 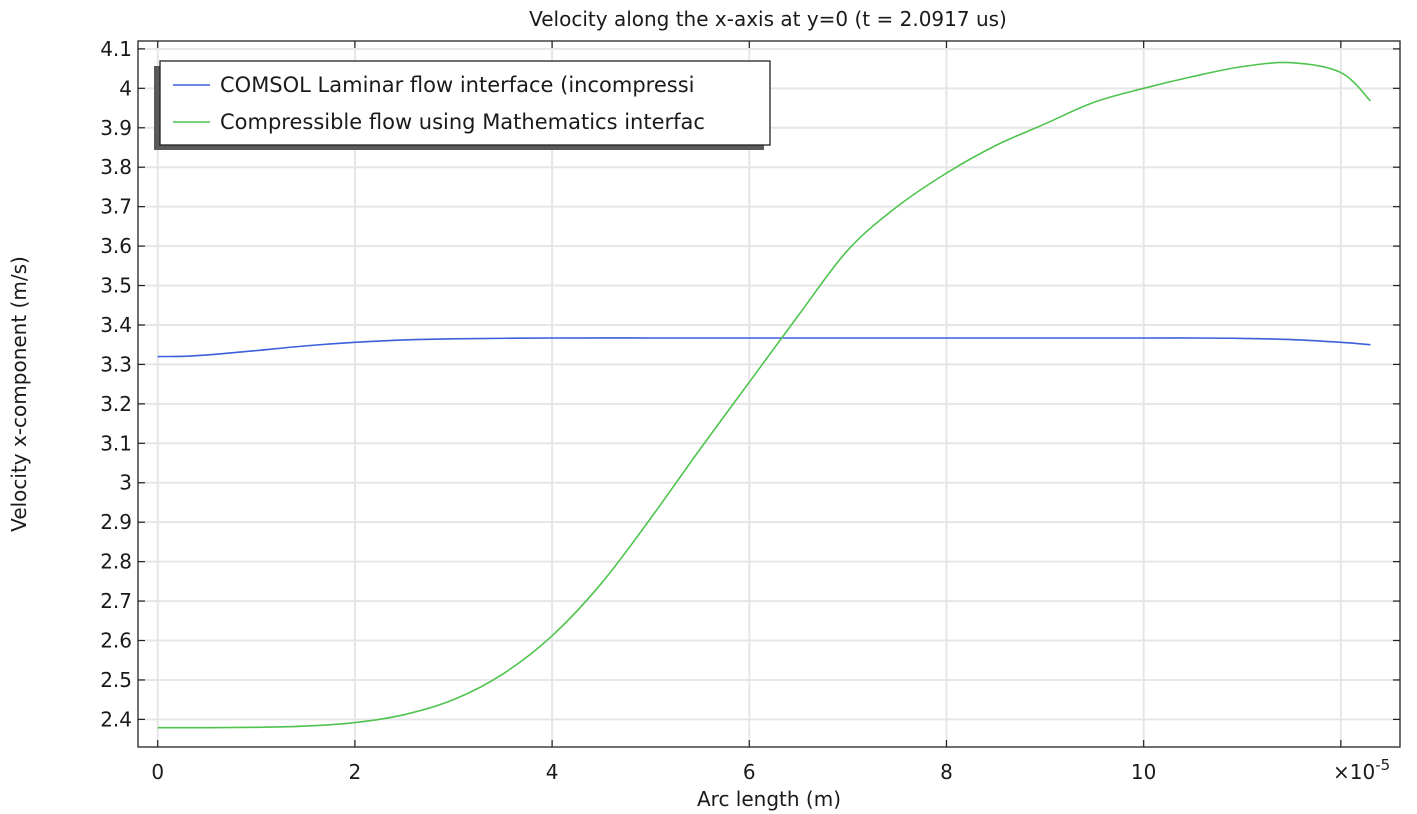 I want to click on legend-box, so click(x=465, y=103).